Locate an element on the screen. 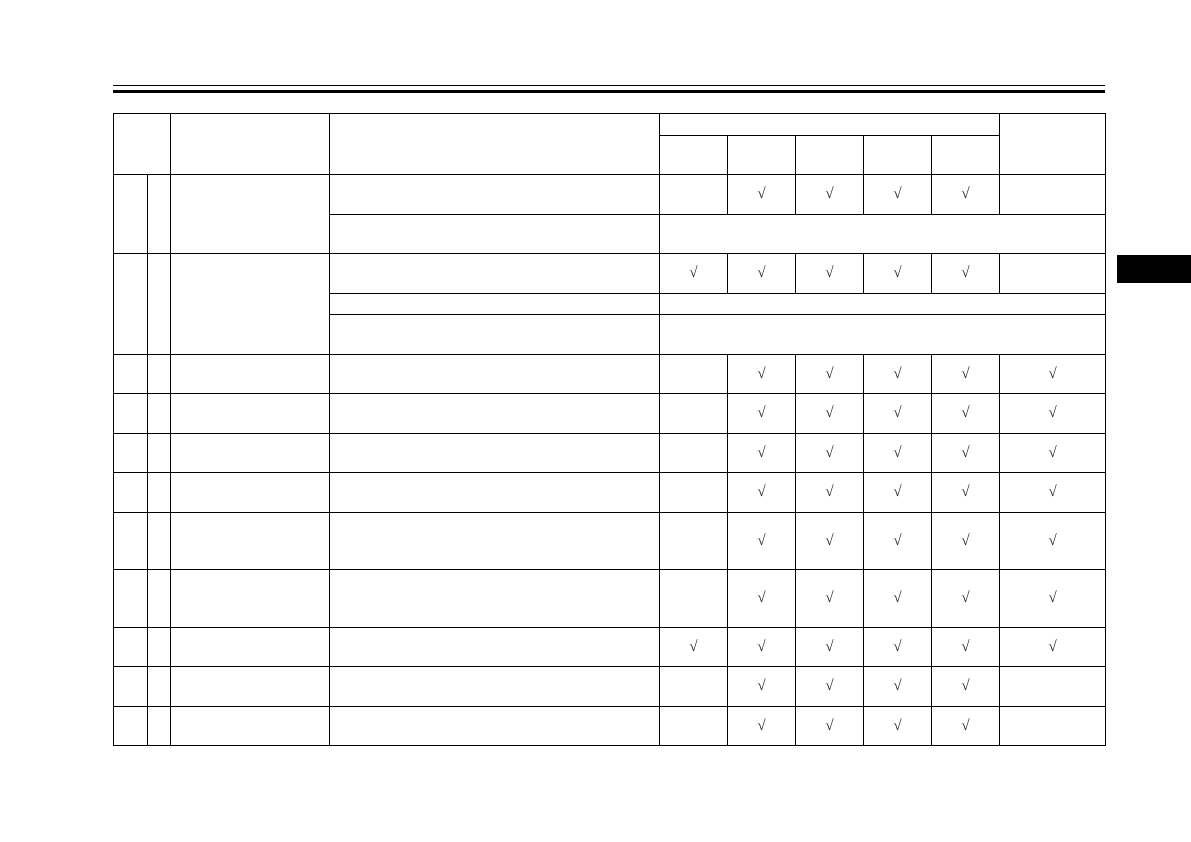  header-annual is located at coordinates (1053, 144).